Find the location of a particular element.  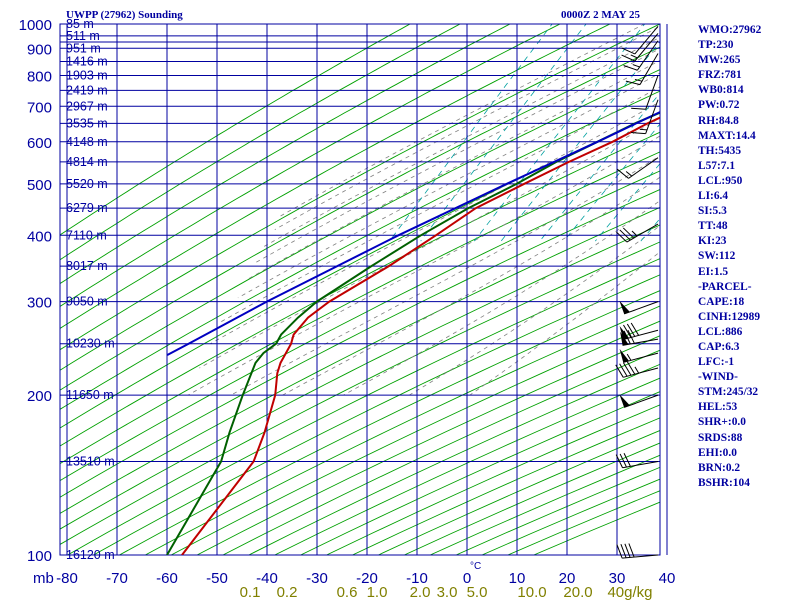

height-label: 4814 m is located at coordinates (87, 162).